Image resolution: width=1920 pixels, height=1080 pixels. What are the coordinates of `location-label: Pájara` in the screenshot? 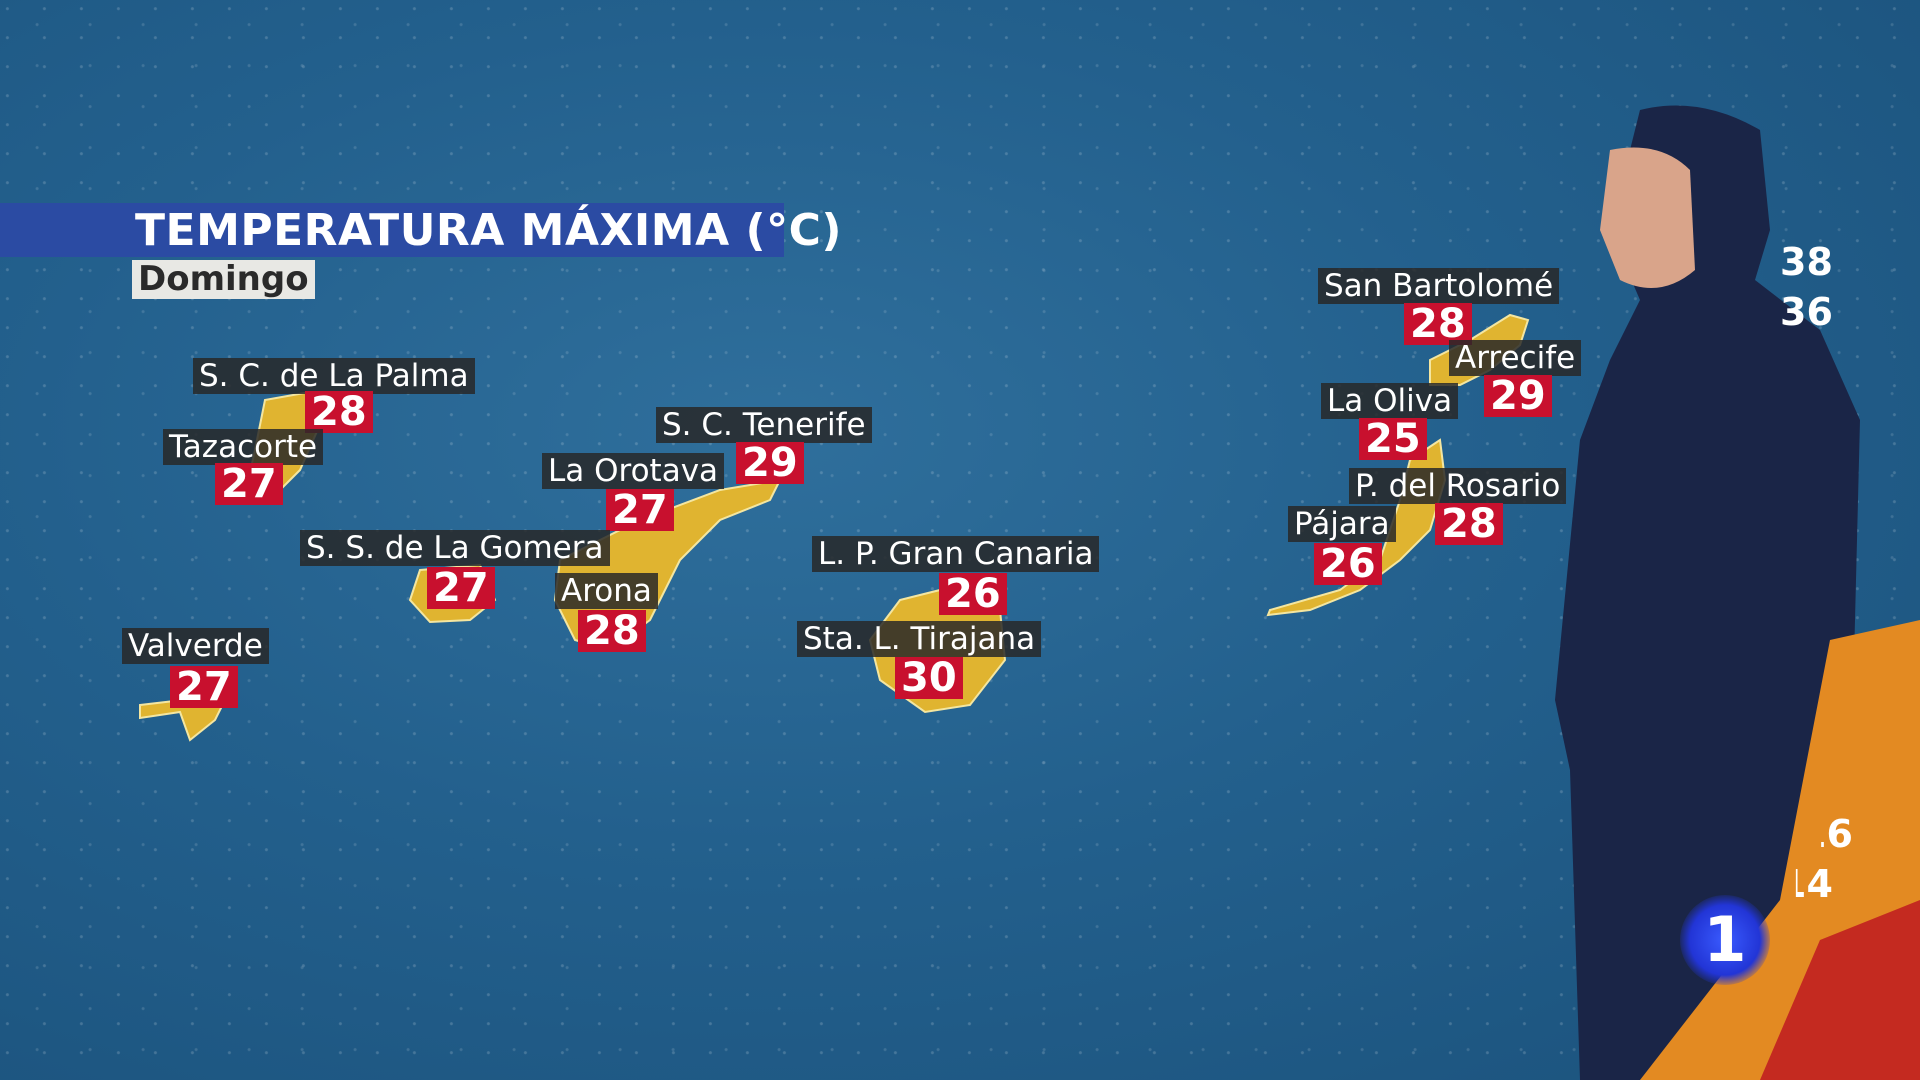 It's located at (1342, 524).